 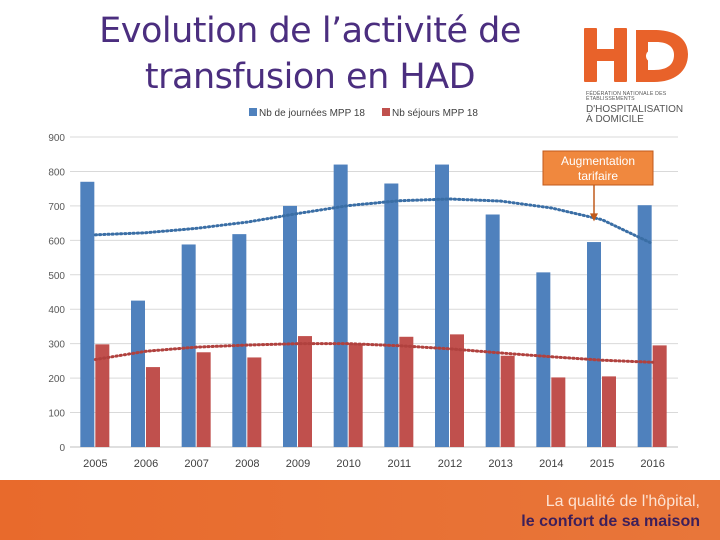 I want to click on bar-sejours-2016, so click(x=659, y=396).